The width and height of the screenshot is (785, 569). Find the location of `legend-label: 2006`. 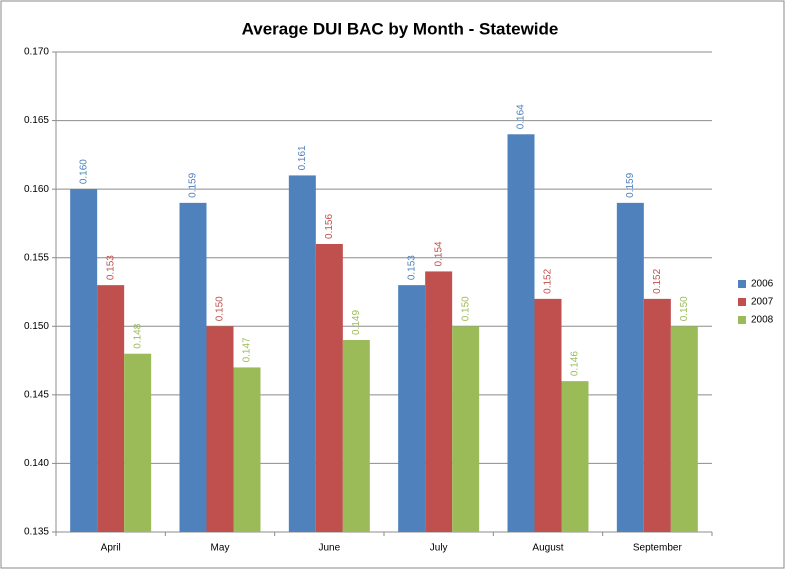

legend-label: 2006 is located at coordinates (762, 284).